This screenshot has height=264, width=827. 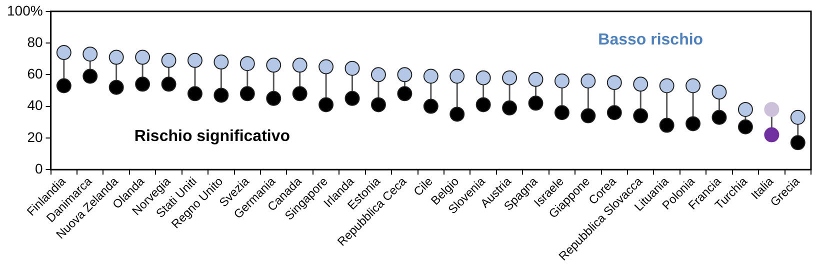 What do you see at coordinates (39, 168) in the screenshot?
I see `y-tick-label: 0` at bounding box center [39, 168].